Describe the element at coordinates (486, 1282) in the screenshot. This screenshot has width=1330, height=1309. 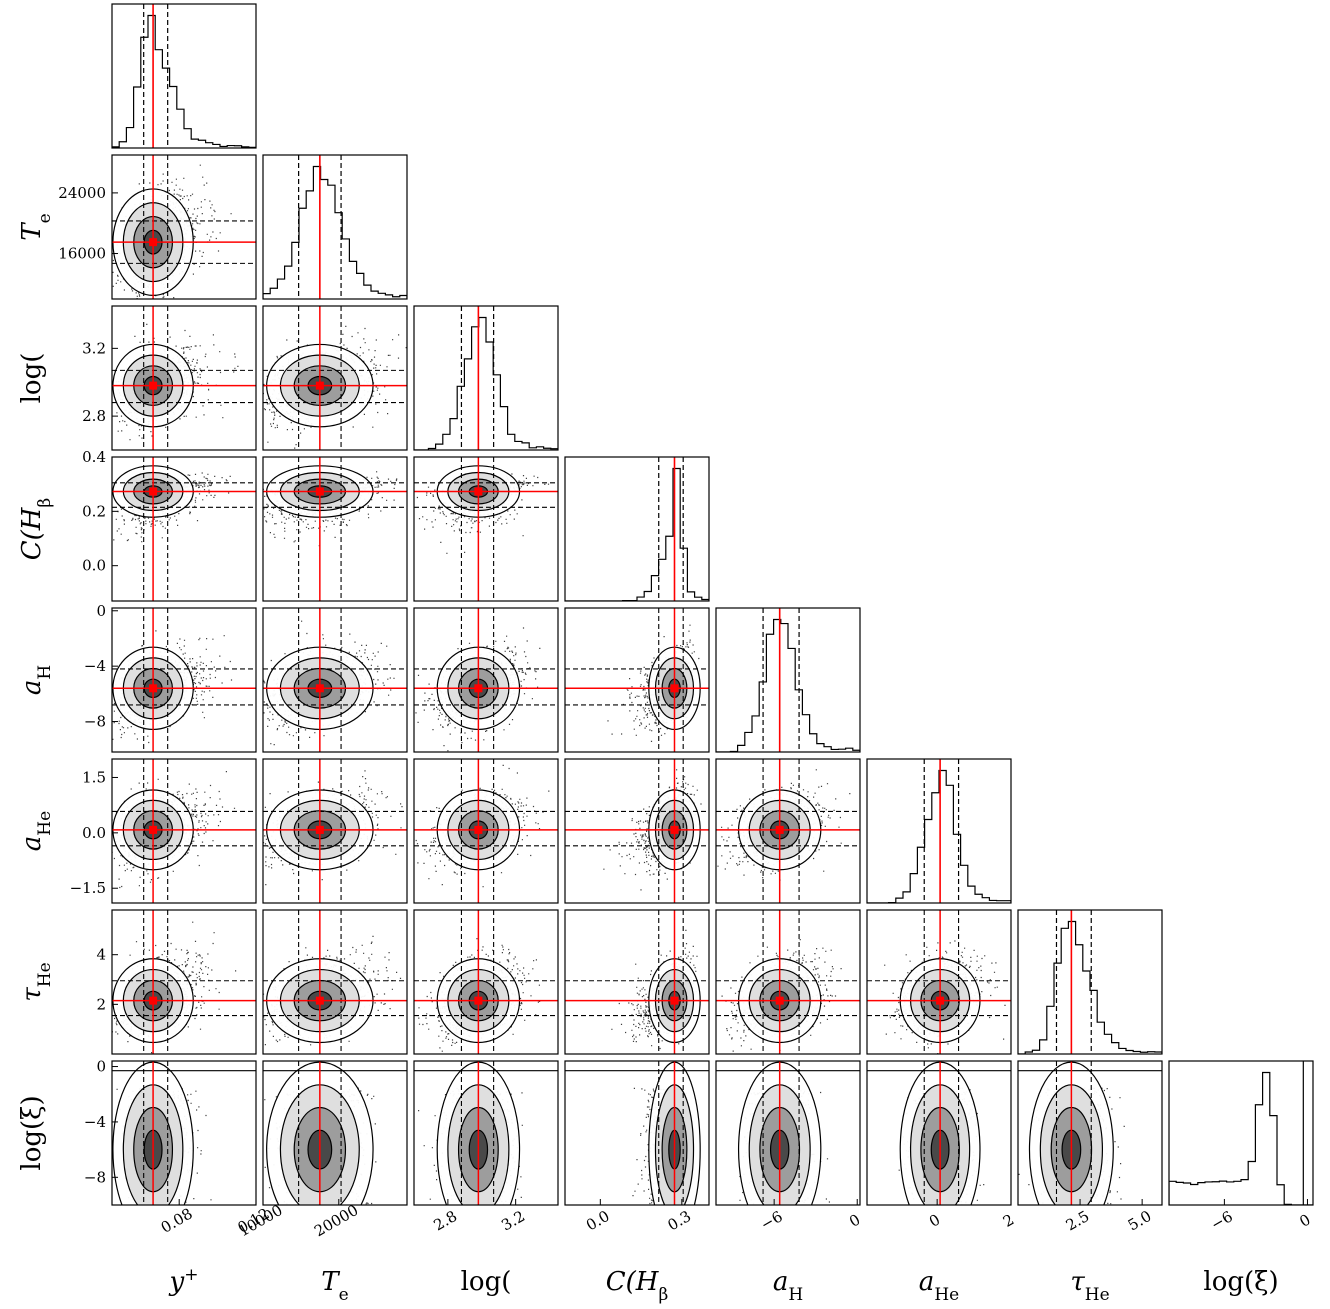
I see `x-axis-label-2: log(` at that location.